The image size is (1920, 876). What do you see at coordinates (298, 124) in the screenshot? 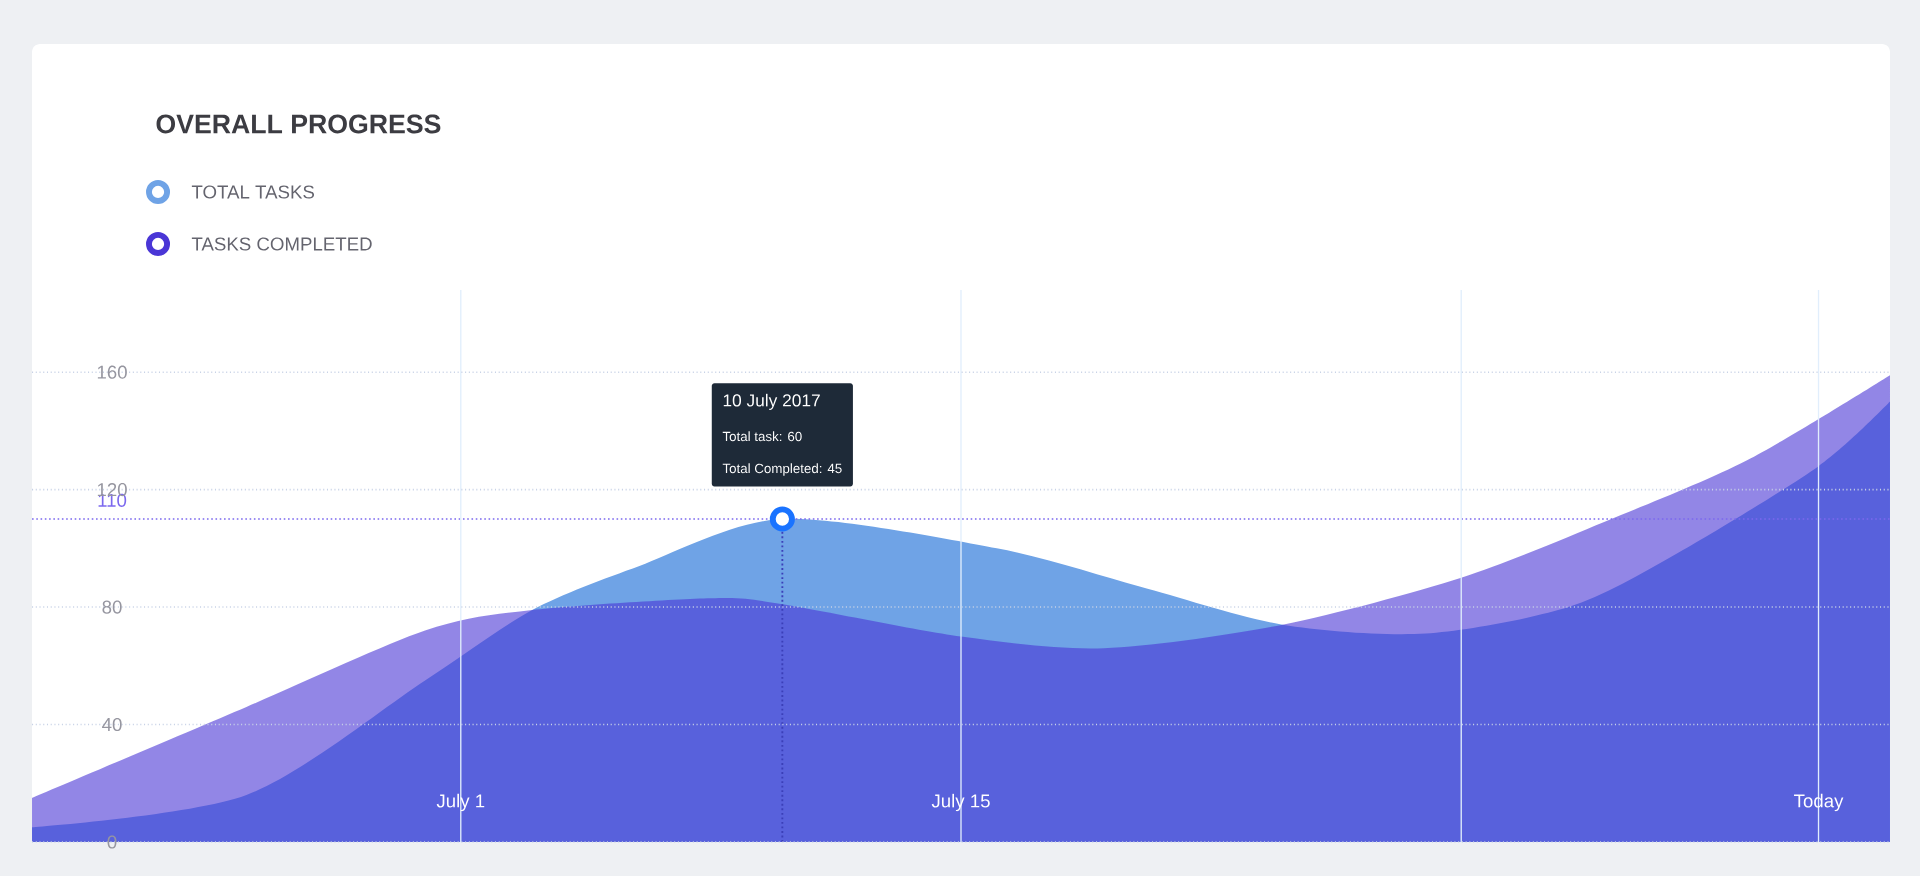
I see `chart-title: OVERALL PROGRESS` at bounding box center [298, 124].